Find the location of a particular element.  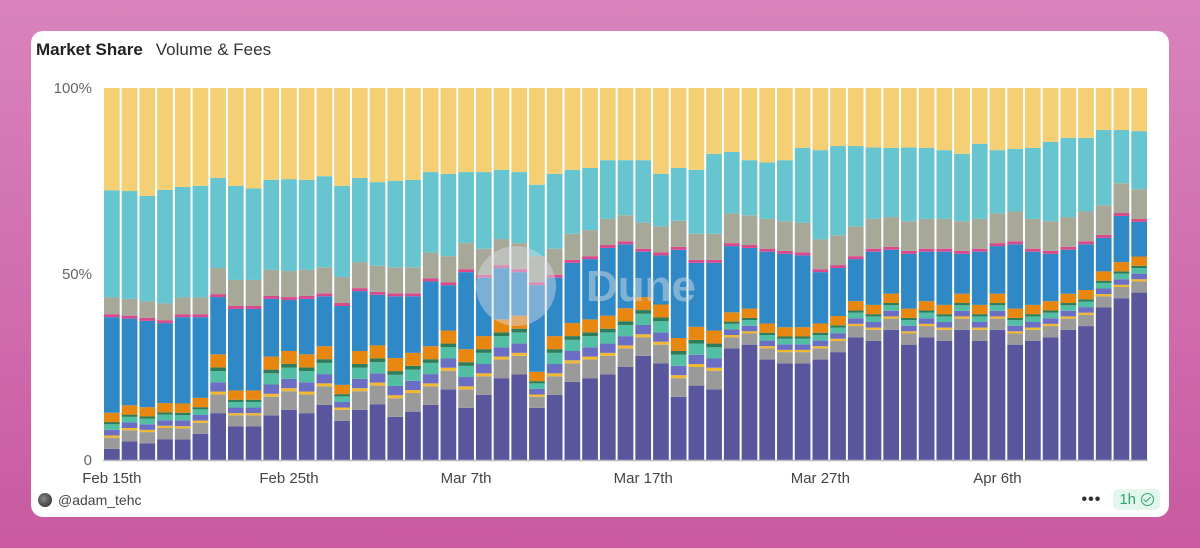

refresh-badge: 1h is located at coordinates (1136, 499).